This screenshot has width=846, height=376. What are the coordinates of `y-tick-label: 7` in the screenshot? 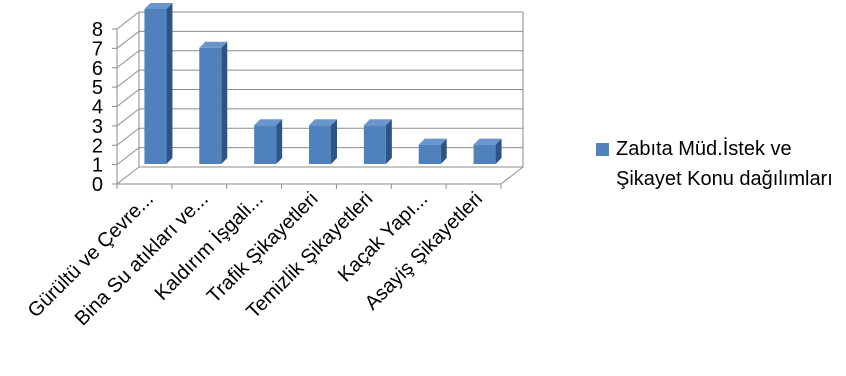 It's located at (97, 49).